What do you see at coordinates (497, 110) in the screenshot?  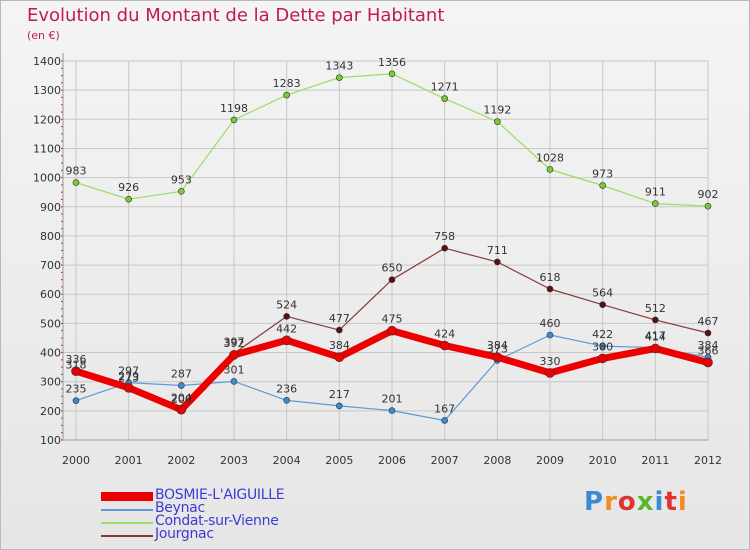 I see `data-label: 1192` at bounding box center [497, 110].